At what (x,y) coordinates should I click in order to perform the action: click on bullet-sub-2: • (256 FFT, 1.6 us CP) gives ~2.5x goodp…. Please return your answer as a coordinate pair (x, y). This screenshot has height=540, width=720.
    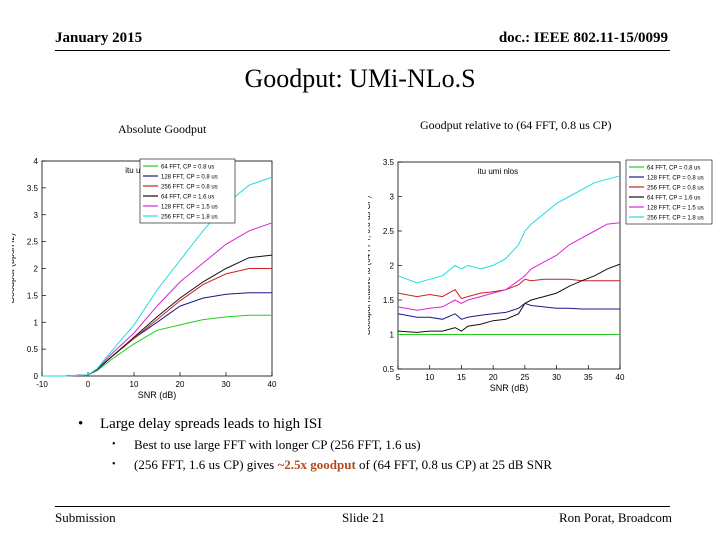
    Looking at the image, I should click on (315, 465).